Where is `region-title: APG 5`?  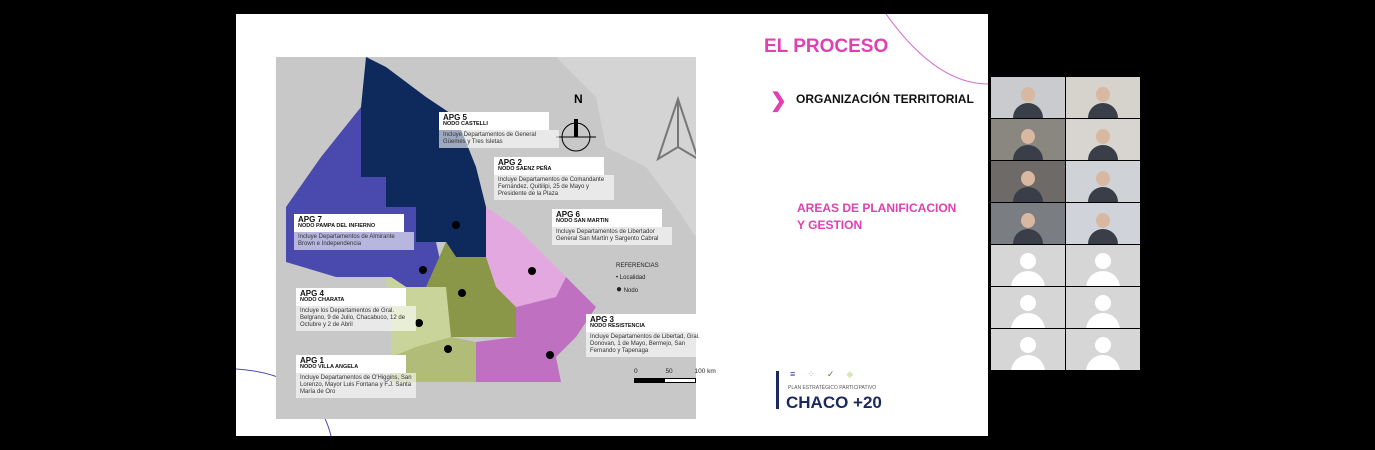 region-title: APG 5 is located at coordinates (455, 117).